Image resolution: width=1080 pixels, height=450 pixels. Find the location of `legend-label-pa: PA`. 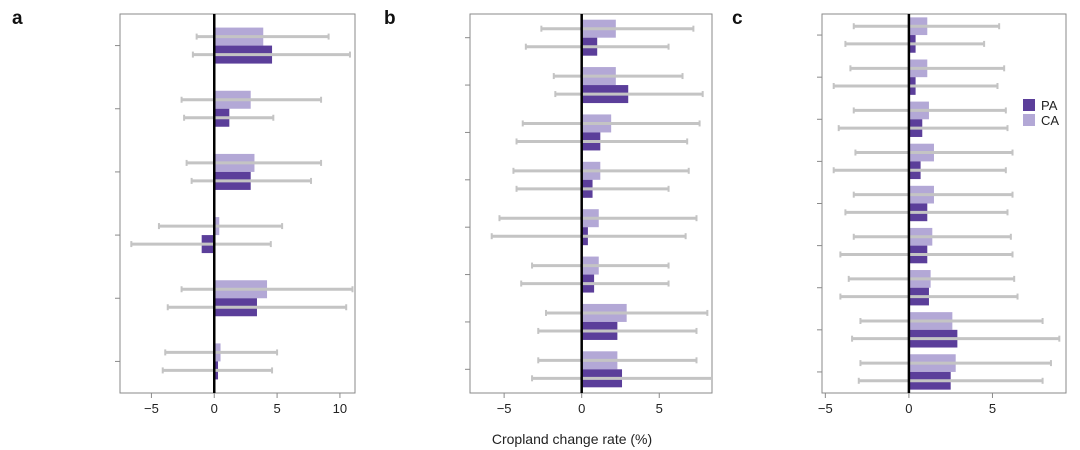

legend-label-pa: PA is located at coordinates (1049, 105).